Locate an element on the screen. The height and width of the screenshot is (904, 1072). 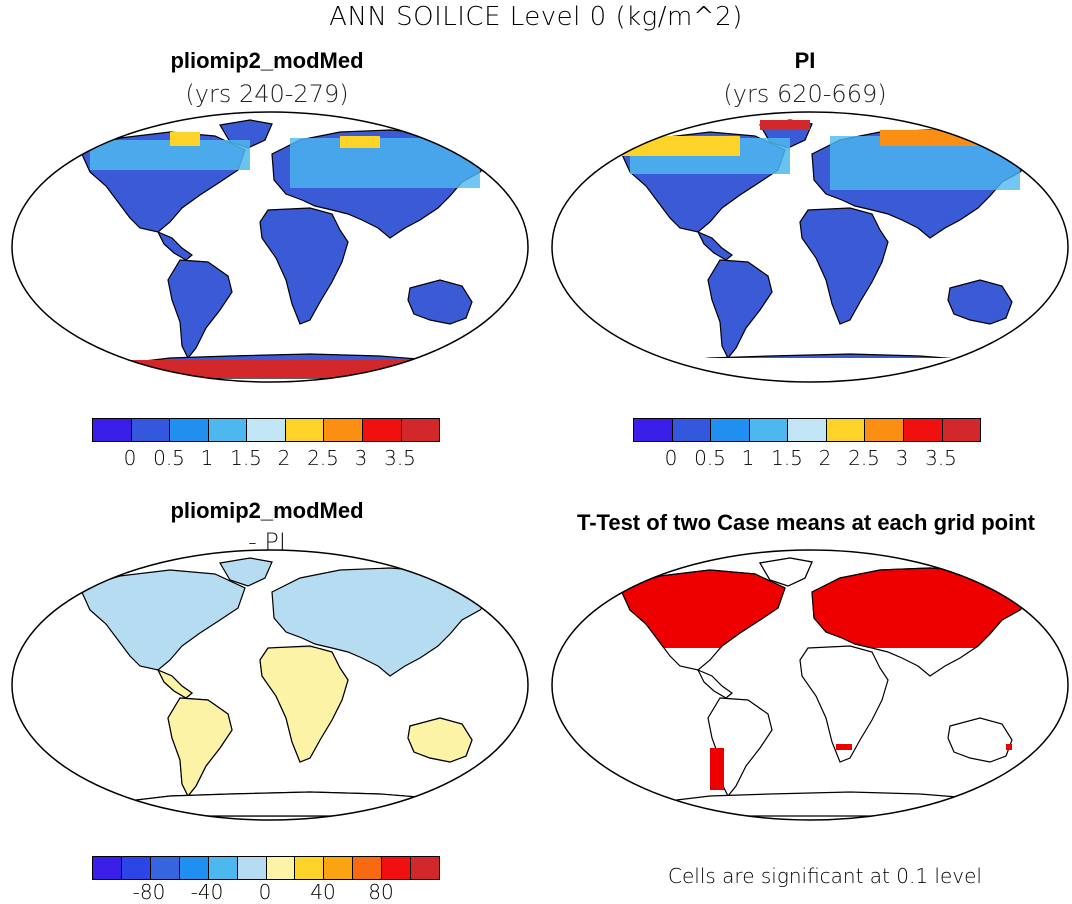
panel-3-subtitle: - PI is located at coordinates (267, 542).